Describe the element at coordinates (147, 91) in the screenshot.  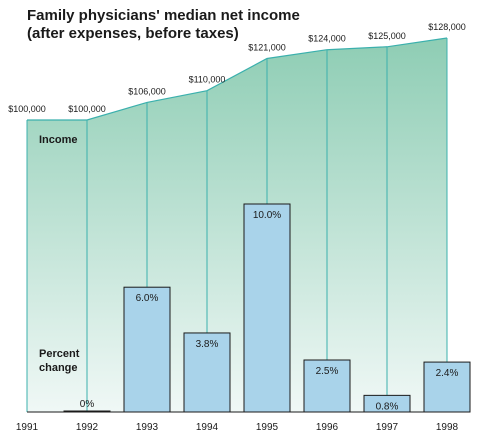
I see `income-value-label: $106,000` at that location.